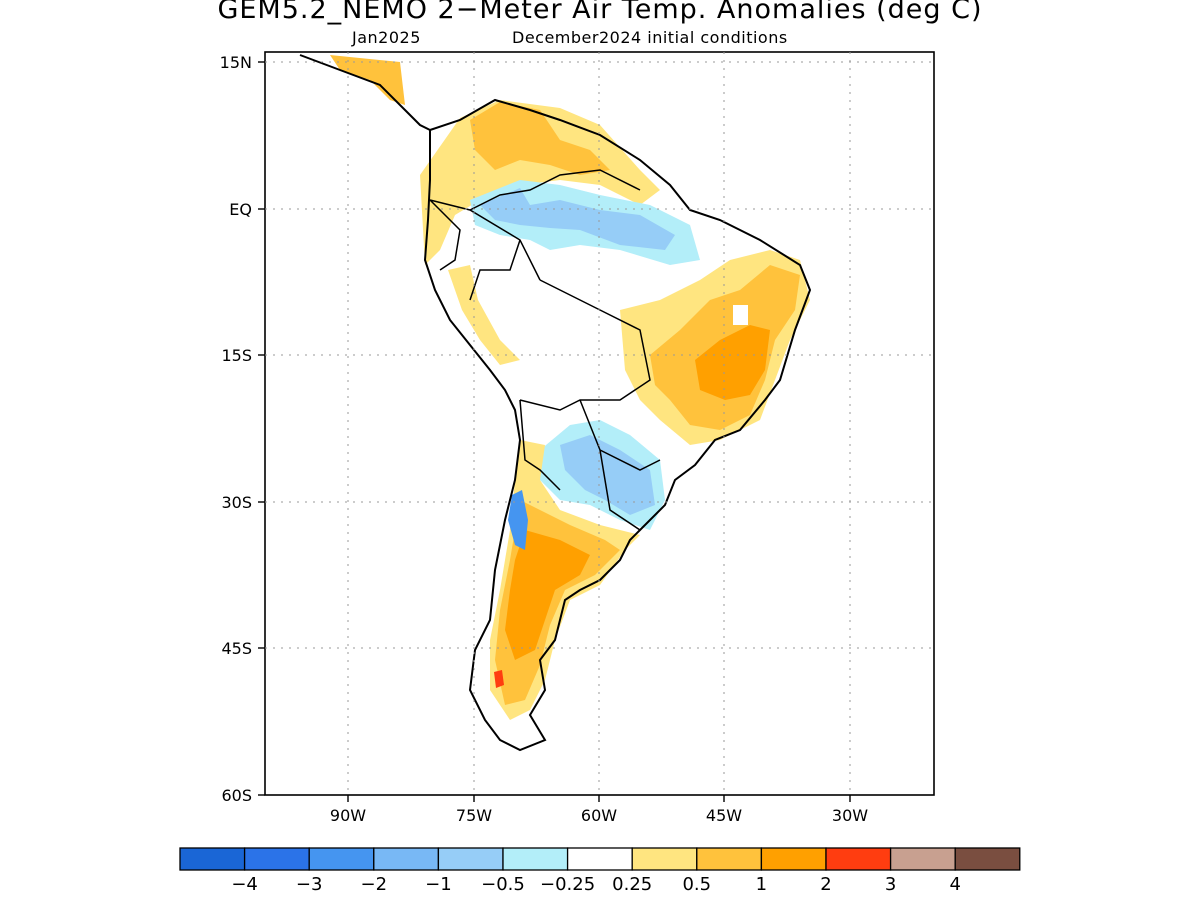 The width and height of the screenshot is (1200, 900). What do you see at coordinates (236, 355) in the screenshot?
I see `lat-label: 15S` at bounding box center [236, 355].